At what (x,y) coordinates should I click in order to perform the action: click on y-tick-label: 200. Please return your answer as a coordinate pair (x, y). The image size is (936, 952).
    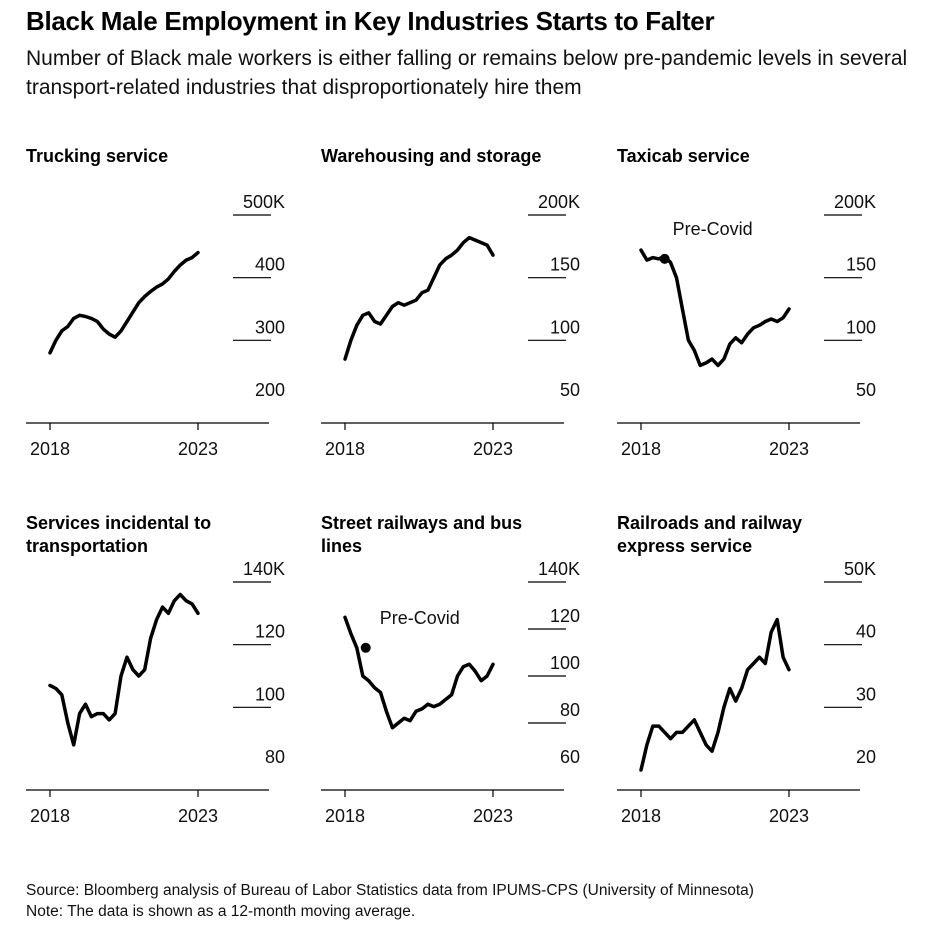
    Looking at the image, I should click on (270, 390).